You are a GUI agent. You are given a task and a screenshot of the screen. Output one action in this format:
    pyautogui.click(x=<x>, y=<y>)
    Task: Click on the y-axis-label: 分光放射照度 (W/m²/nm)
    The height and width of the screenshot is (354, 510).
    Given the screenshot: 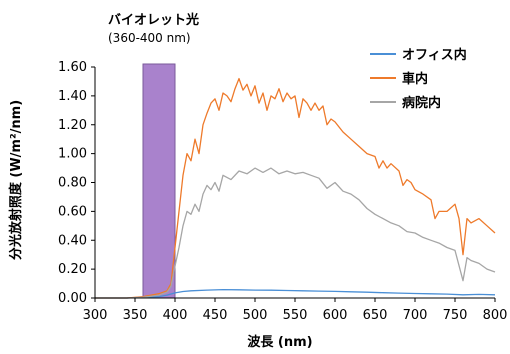 What is the action you would take?
    pyautogui.click(x=16, y=180)
    